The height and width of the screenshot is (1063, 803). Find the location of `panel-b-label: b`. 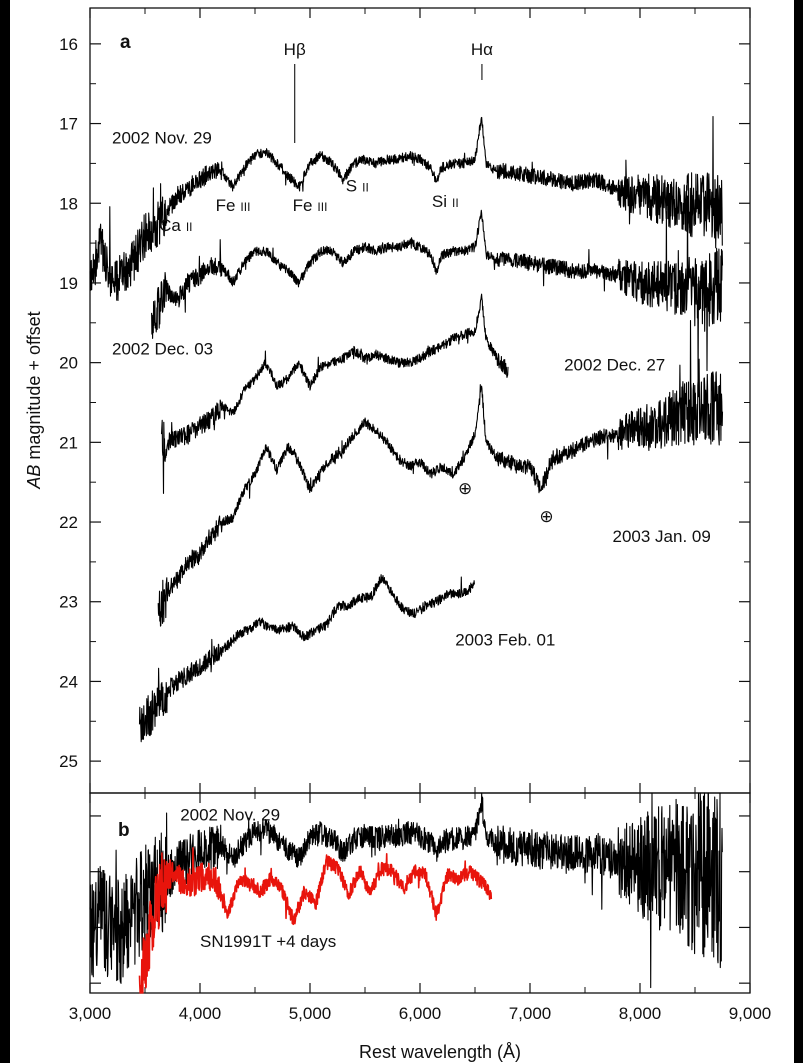

panel-b-label: b is located at coordinates (124, 830).